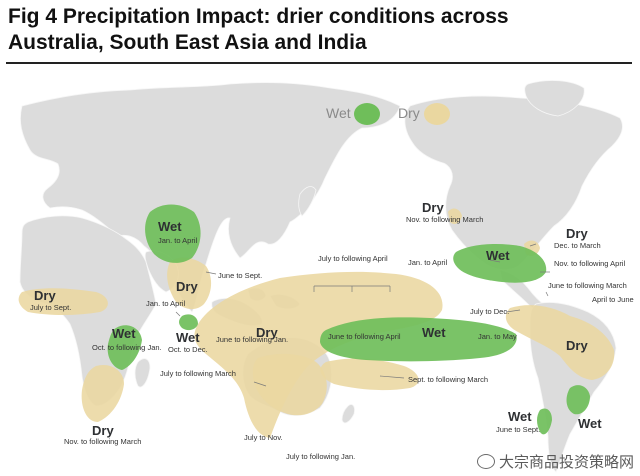  Describe the element at coordinates (485, 461) in the screenshot. I see `chat-icon` at that location.